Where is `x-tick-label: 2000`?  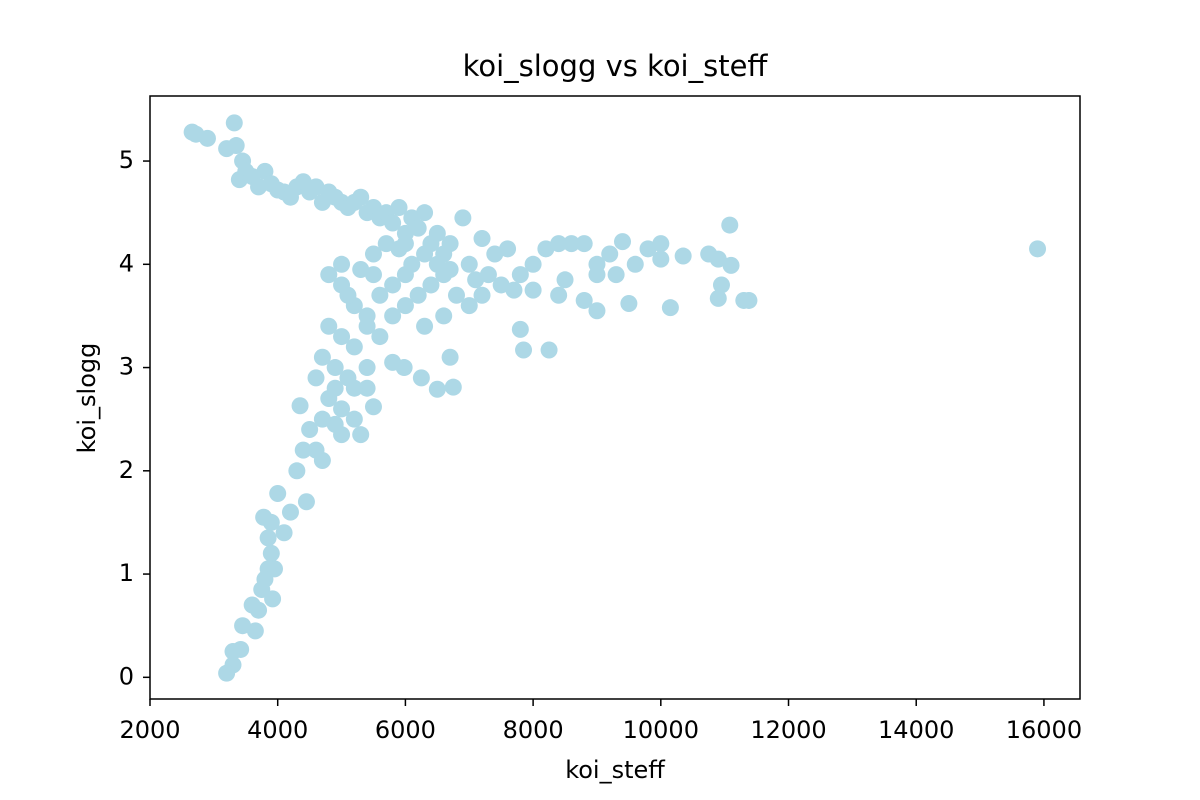
x-tick-label: 2000 is located at coordinates (149, 730).